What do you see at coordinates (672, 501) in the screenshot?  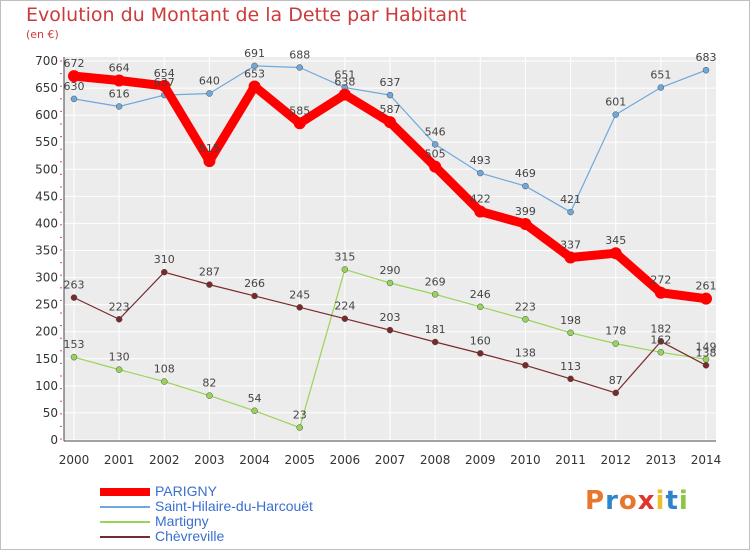 I see `logo-letter: t` at bounding box center [672, 501].